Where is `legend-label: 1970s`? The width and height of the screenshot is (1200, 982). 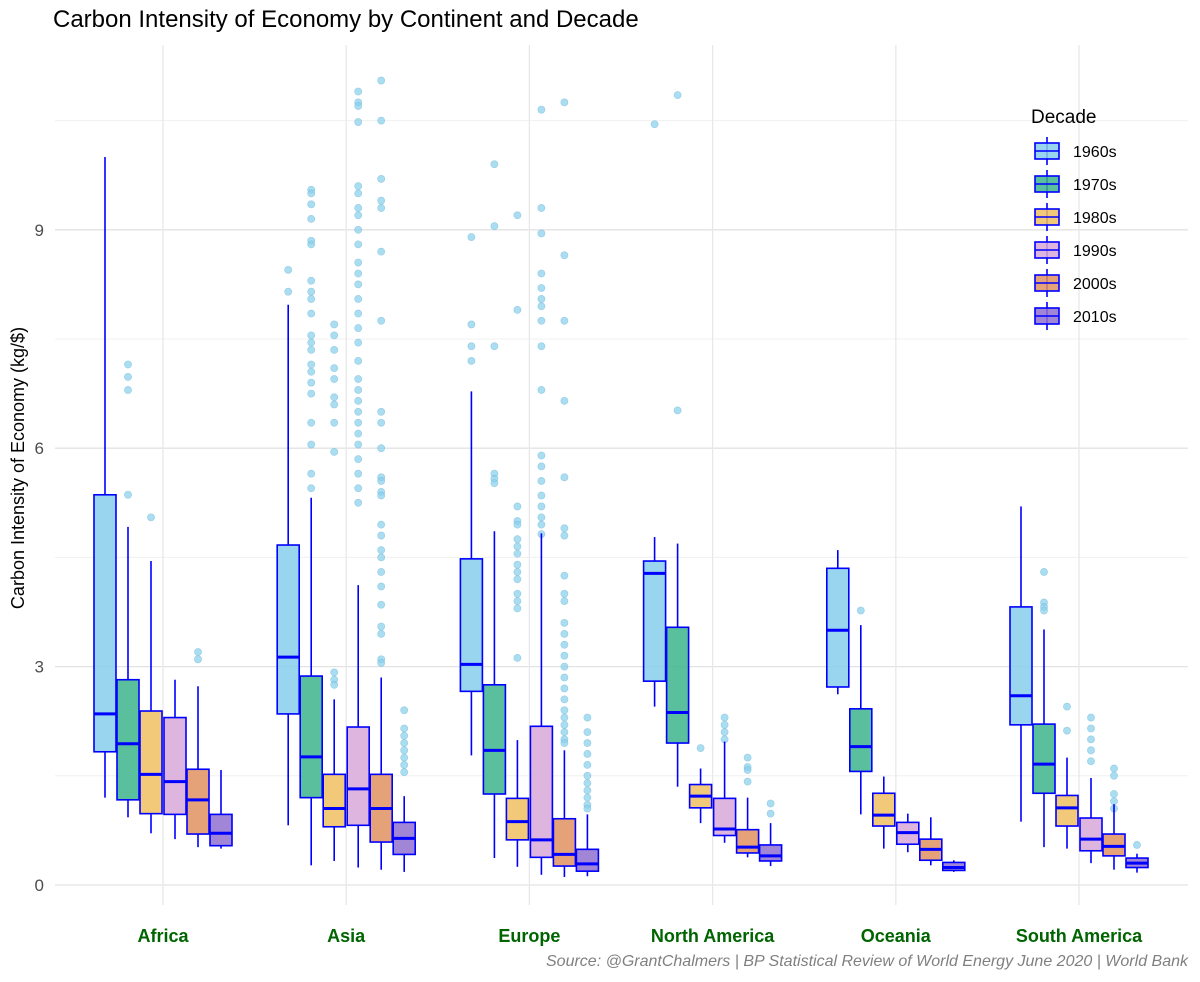
legend-label: 1970s is located at coordinates (1095, 185).